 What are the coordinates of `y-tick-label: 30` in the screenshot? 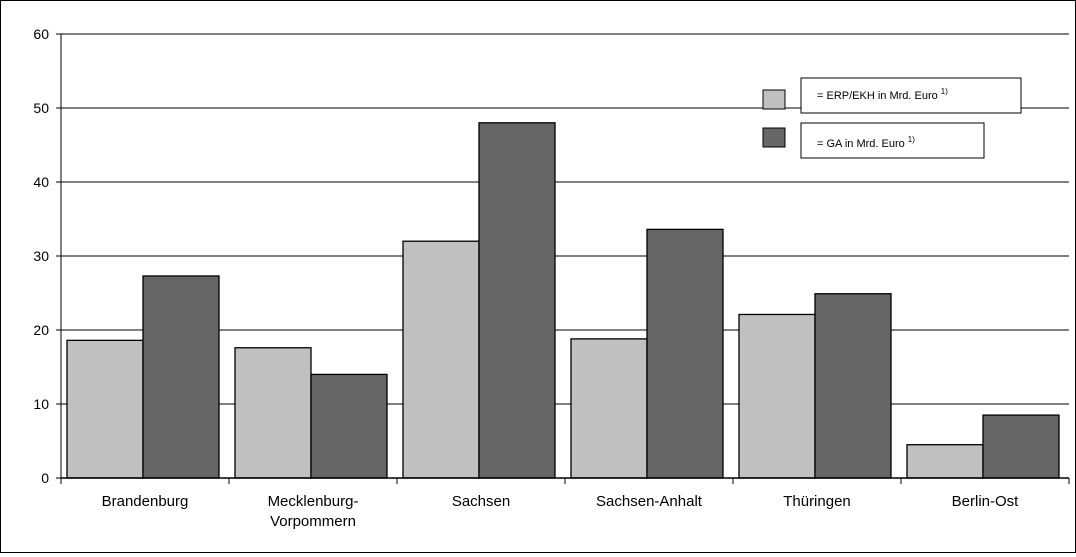 It's located at (41, 256).